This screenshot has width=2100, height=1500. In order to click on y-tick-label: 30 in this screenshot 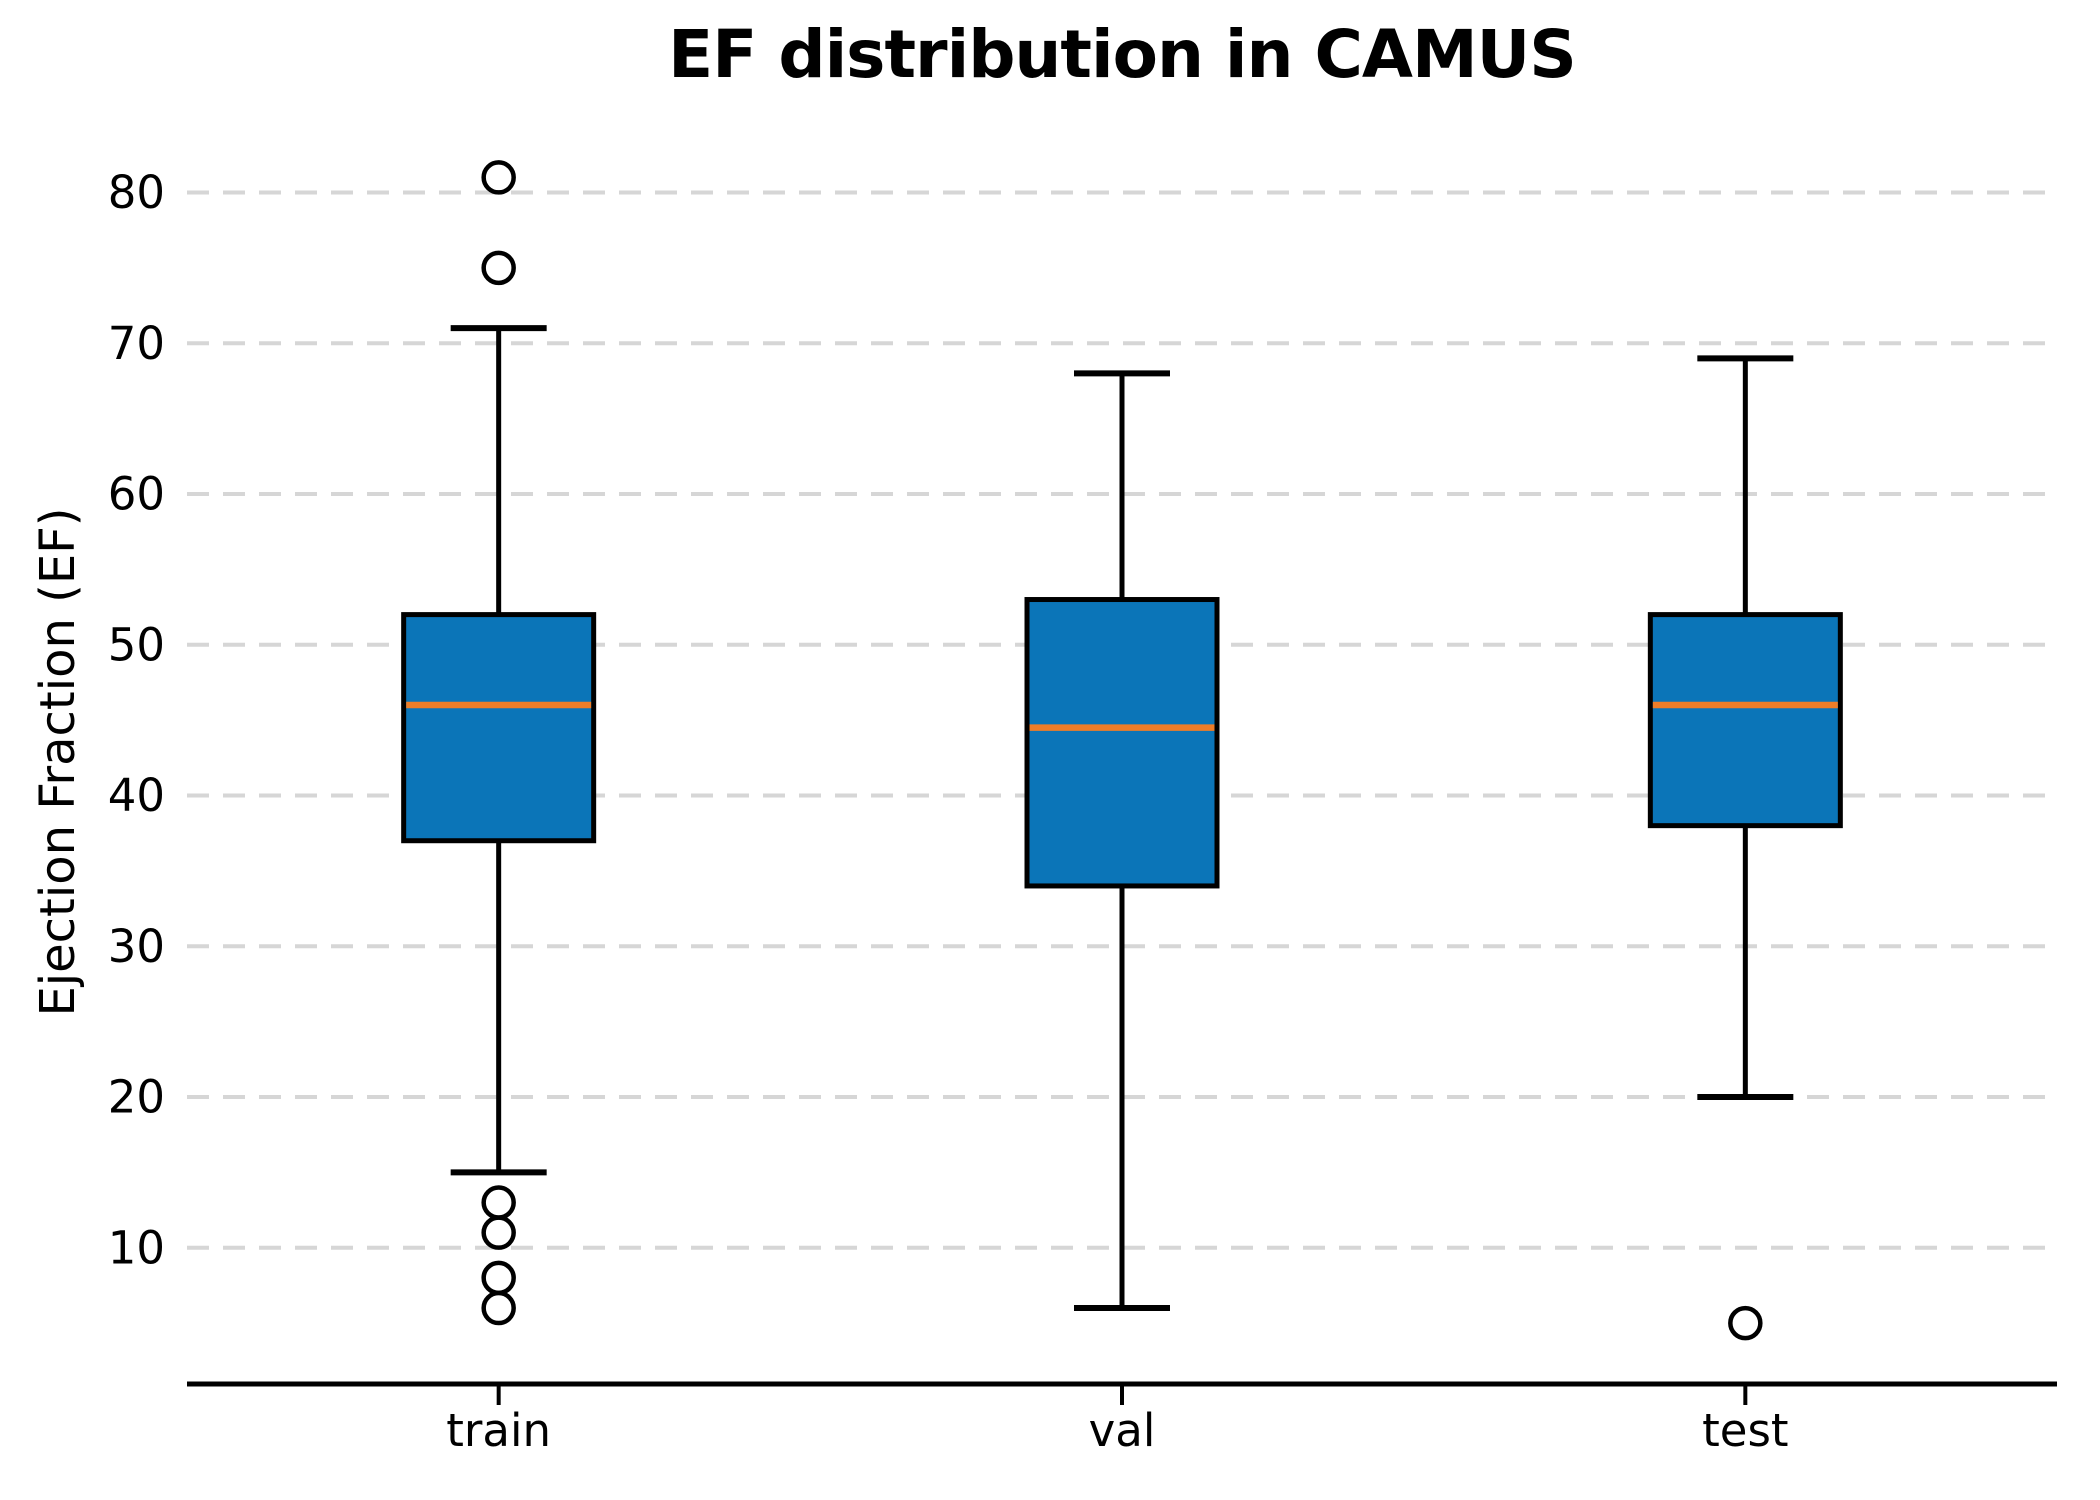, I will do `click(136, 946)`.